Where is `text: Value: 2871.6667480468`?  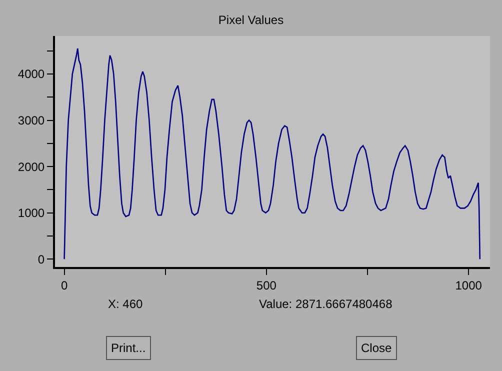 text: Value: 2871.6667480468 is located at coordinates (326, 304).